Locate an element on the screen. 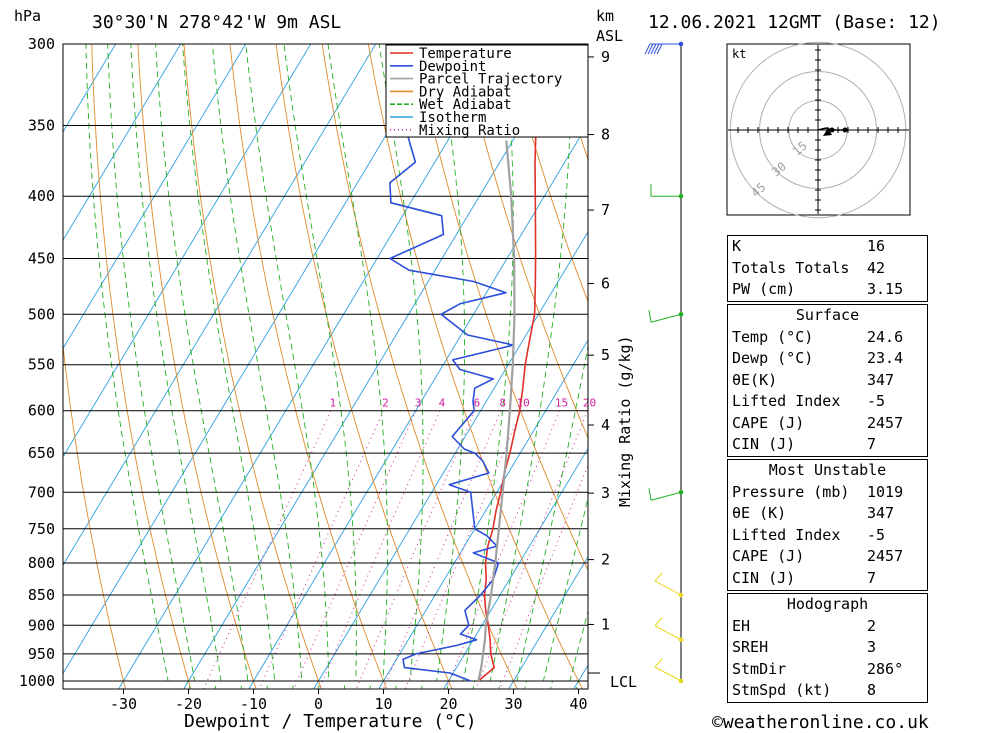 This screenshot has height=733, width=1000. km-tick-label: 2 is located at coordinates (605, 560).